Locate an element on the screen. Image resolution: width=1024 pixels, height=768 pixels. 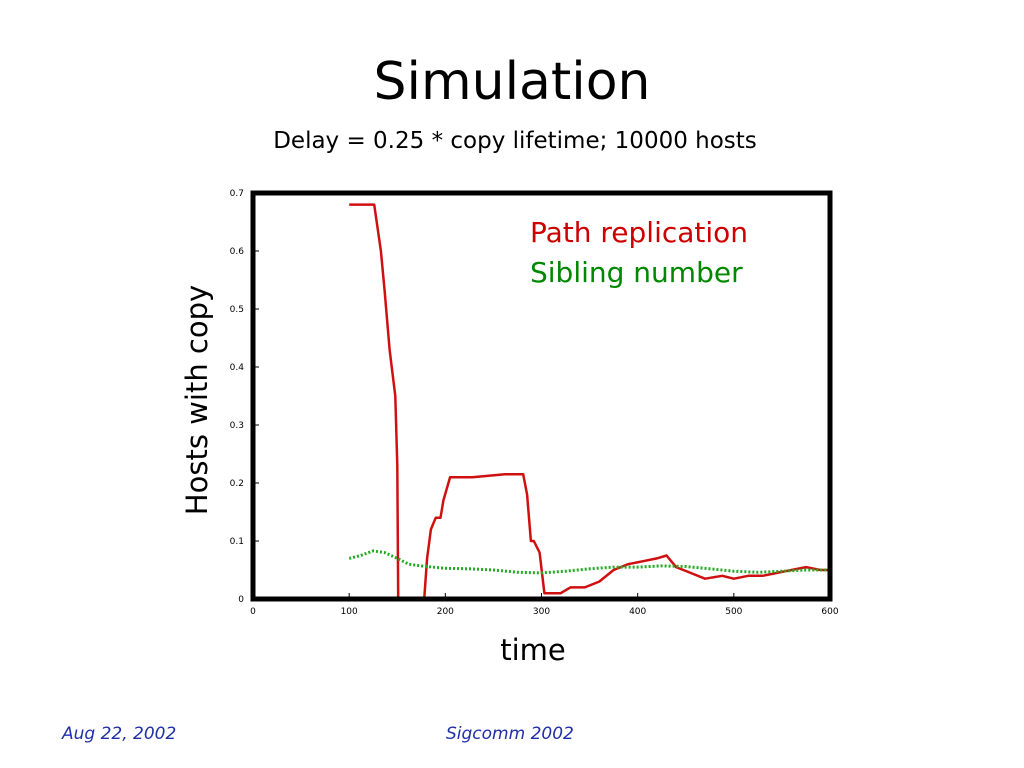
y-tick-label: 0.7 is located at coordinates (237, 194).